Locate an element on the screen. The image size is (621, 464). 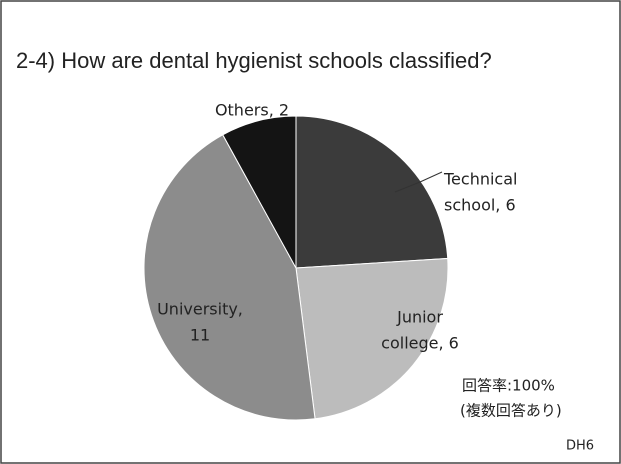
data-label: Others, 2 is located at coordinates (252, 110).